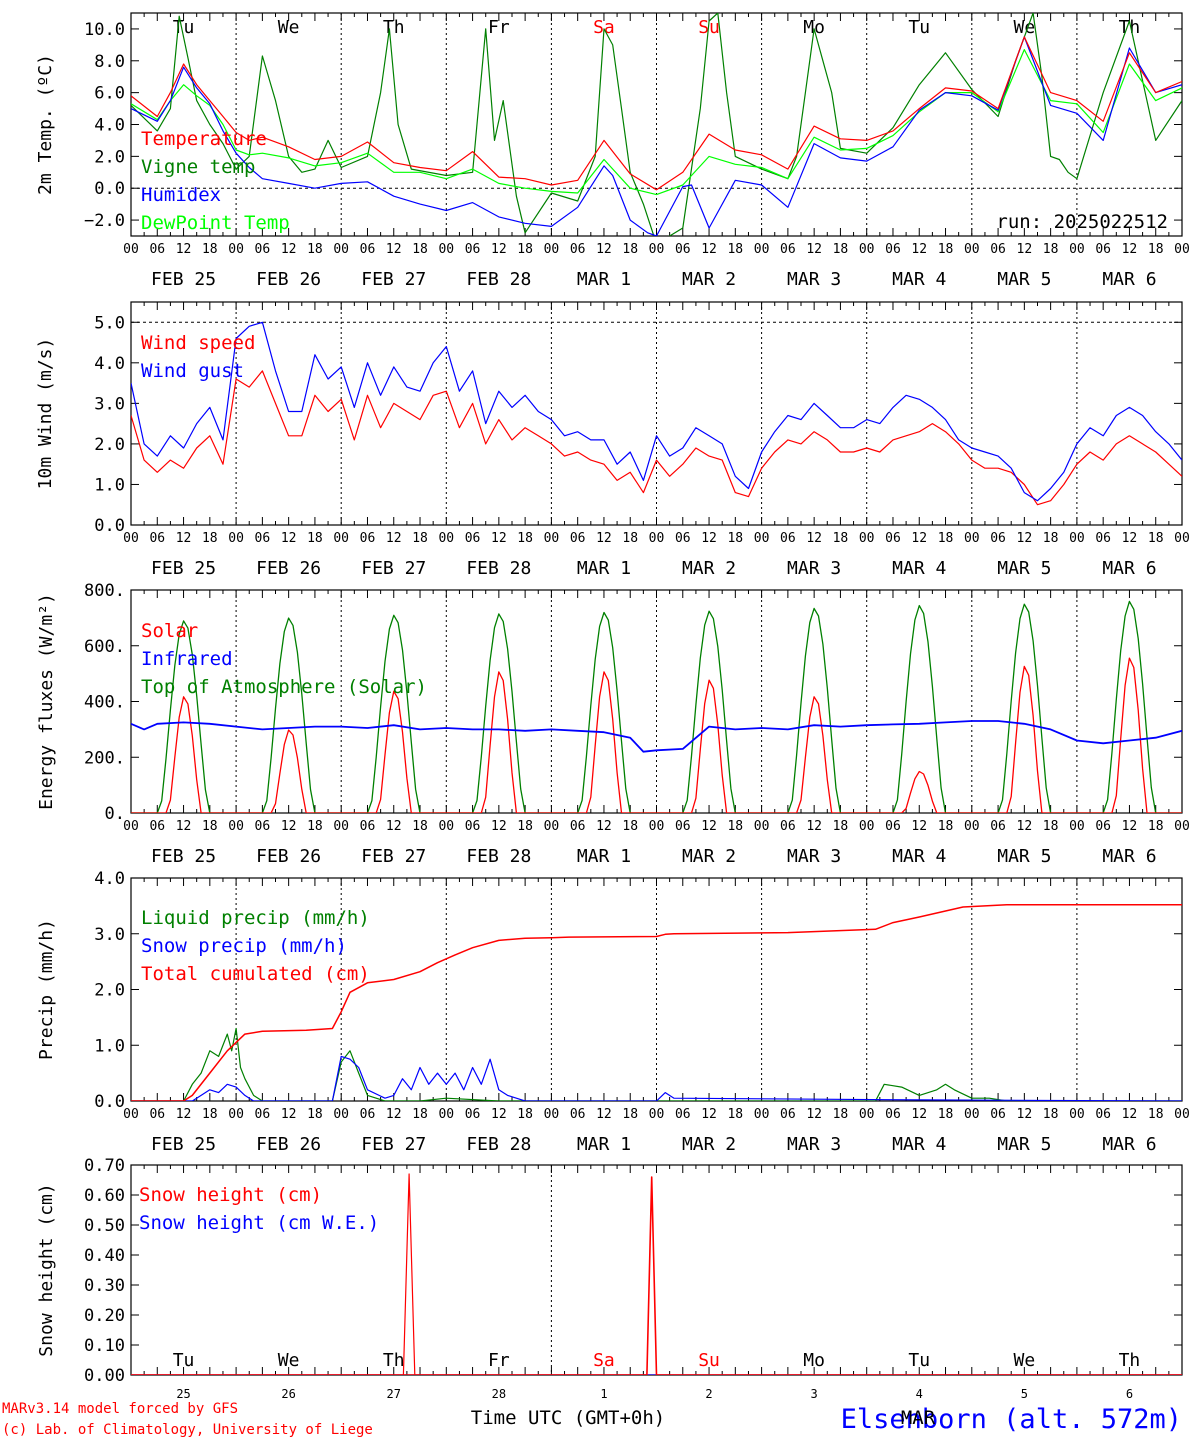 Image resolution: width=1194 pixels, height=1440 pixels. I want to click on date-label: MAR 5, so click(1024, 568).